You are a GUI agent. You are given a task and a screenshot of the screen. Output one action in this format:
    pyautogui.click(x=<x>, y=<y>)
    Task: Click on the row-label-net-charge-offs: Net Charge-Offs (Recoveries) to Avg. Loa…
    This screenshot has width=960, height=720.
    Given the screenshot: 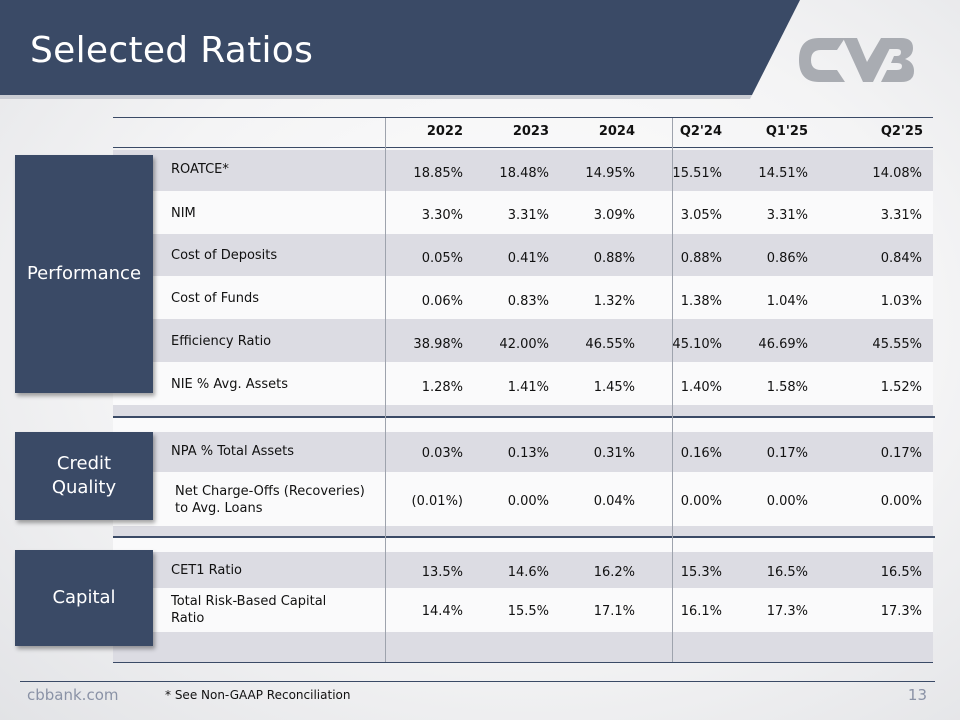 What is the action you would take?
    pyautogui.click(x=270, y=500)
    